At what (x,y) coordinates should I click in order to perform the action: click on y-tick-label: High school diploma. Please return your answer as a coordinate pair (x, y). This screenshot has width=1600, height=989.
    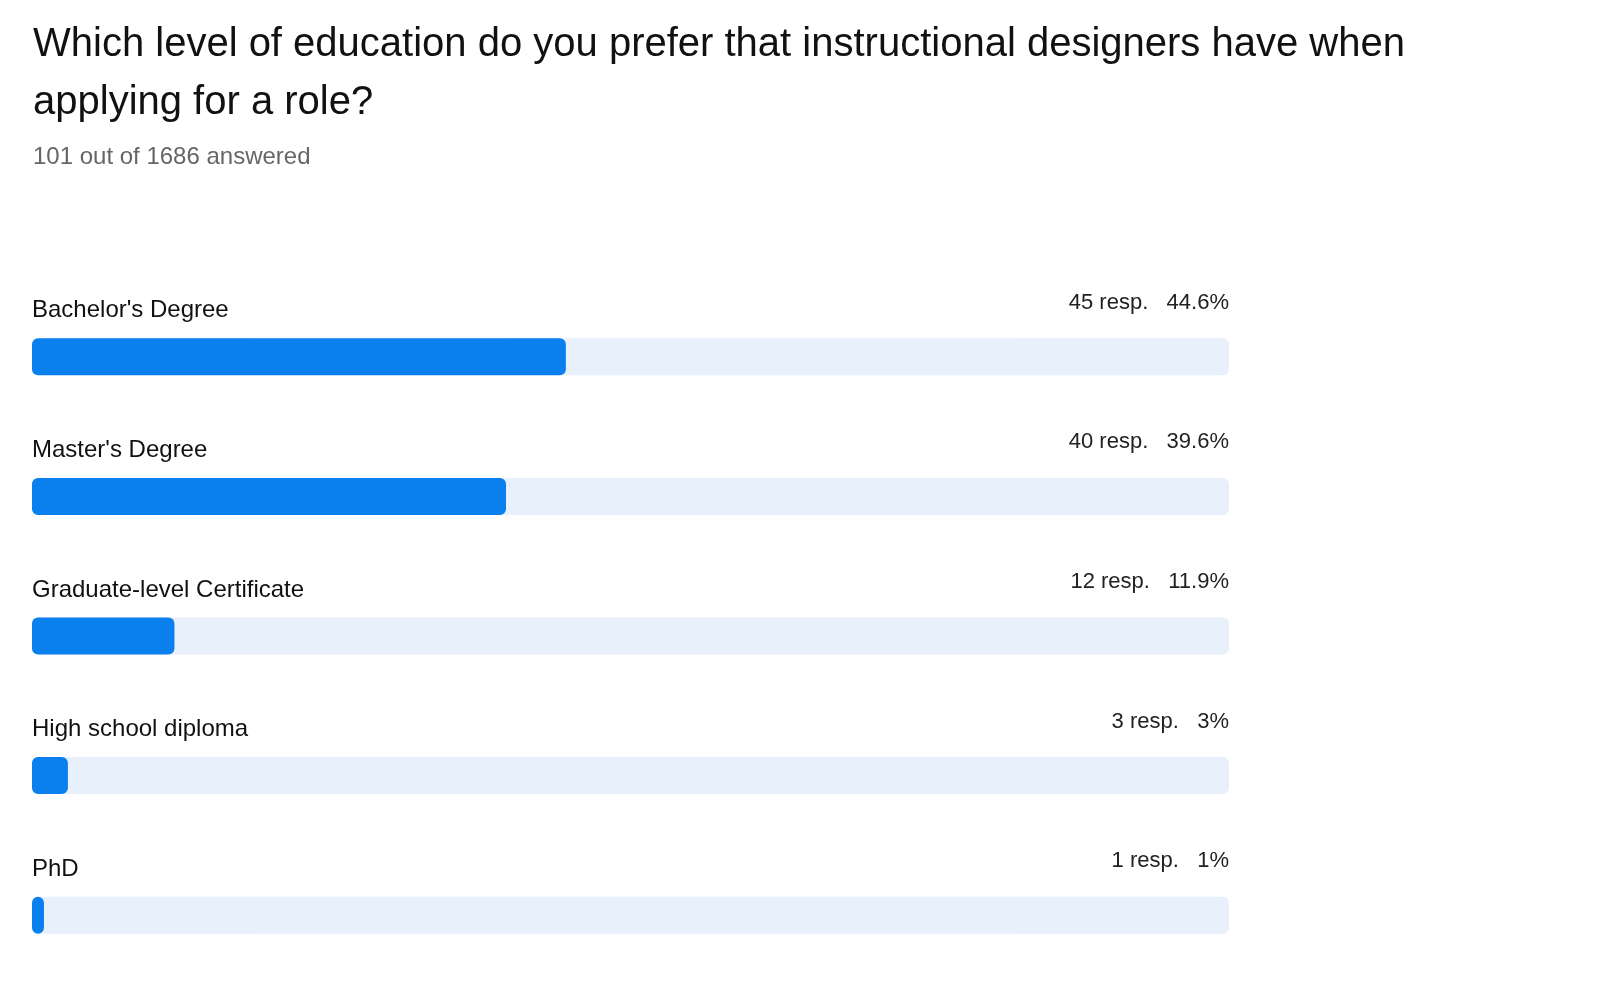
    Looking at the image, I should click on (140, 728).